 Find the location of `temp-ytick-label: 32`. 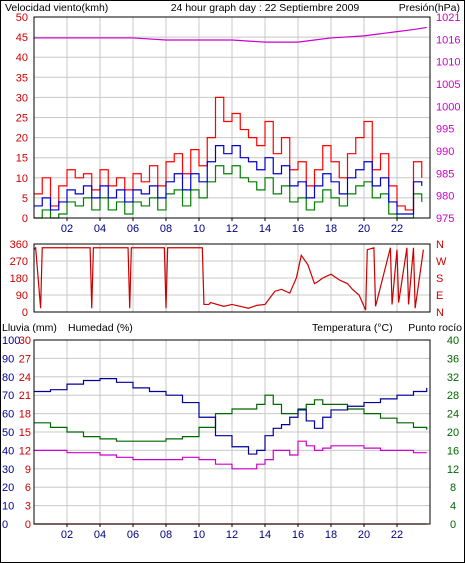

temp-ytick-label: 32 is located at coordinates (453, 378).